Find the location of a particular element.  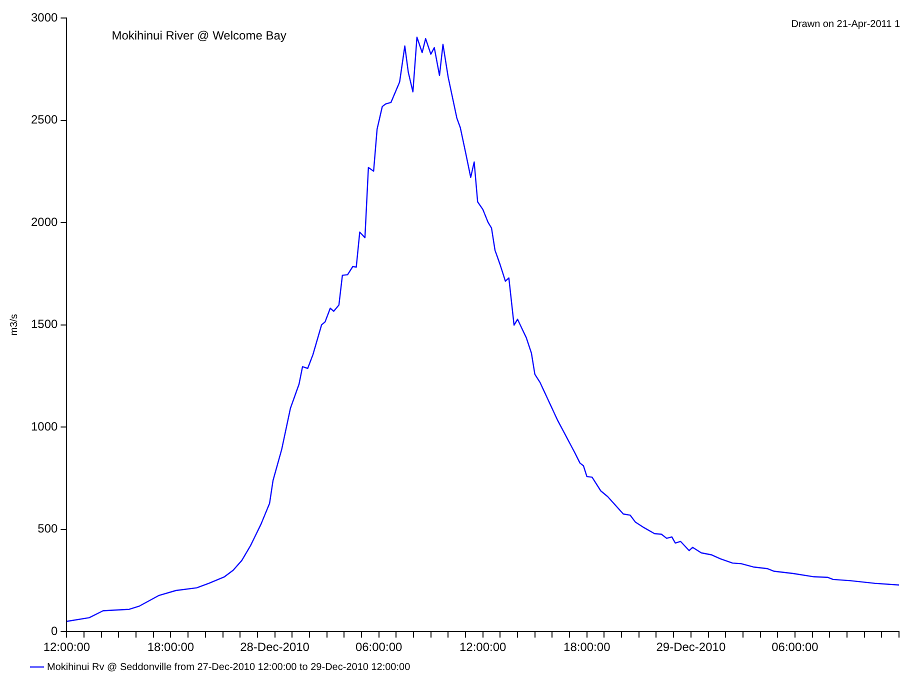

y-tick-label: 0 is located at coordinates (54, 631).